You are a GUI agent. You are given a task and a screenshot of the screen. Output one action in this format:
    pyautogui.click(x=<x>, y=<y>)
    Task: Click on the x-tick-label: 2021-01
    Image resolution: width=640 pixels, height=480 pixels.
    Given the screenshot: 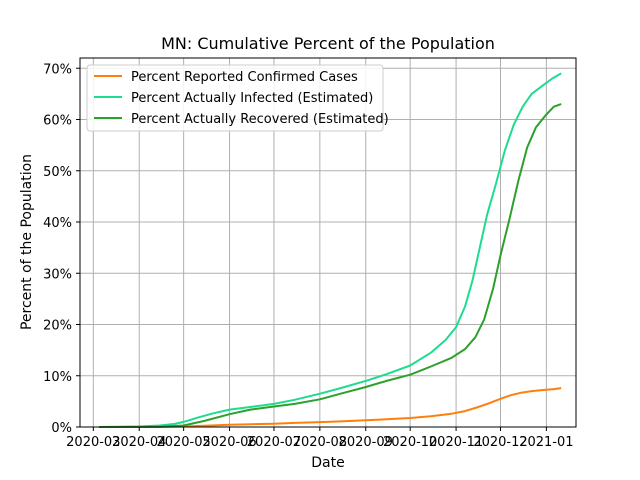 What is the action you would take?
    pyautogui.click(x=546, y=442)
    